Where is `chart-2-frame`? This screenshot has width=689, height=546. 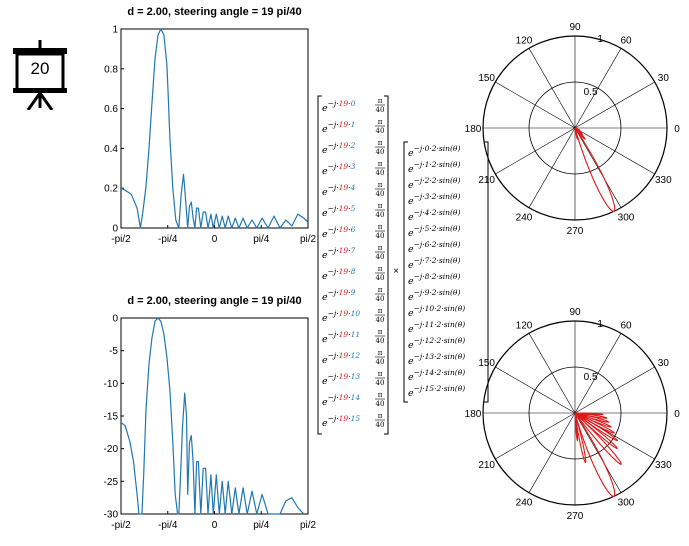
chart-2-frame is located at coordinates (214, 416).